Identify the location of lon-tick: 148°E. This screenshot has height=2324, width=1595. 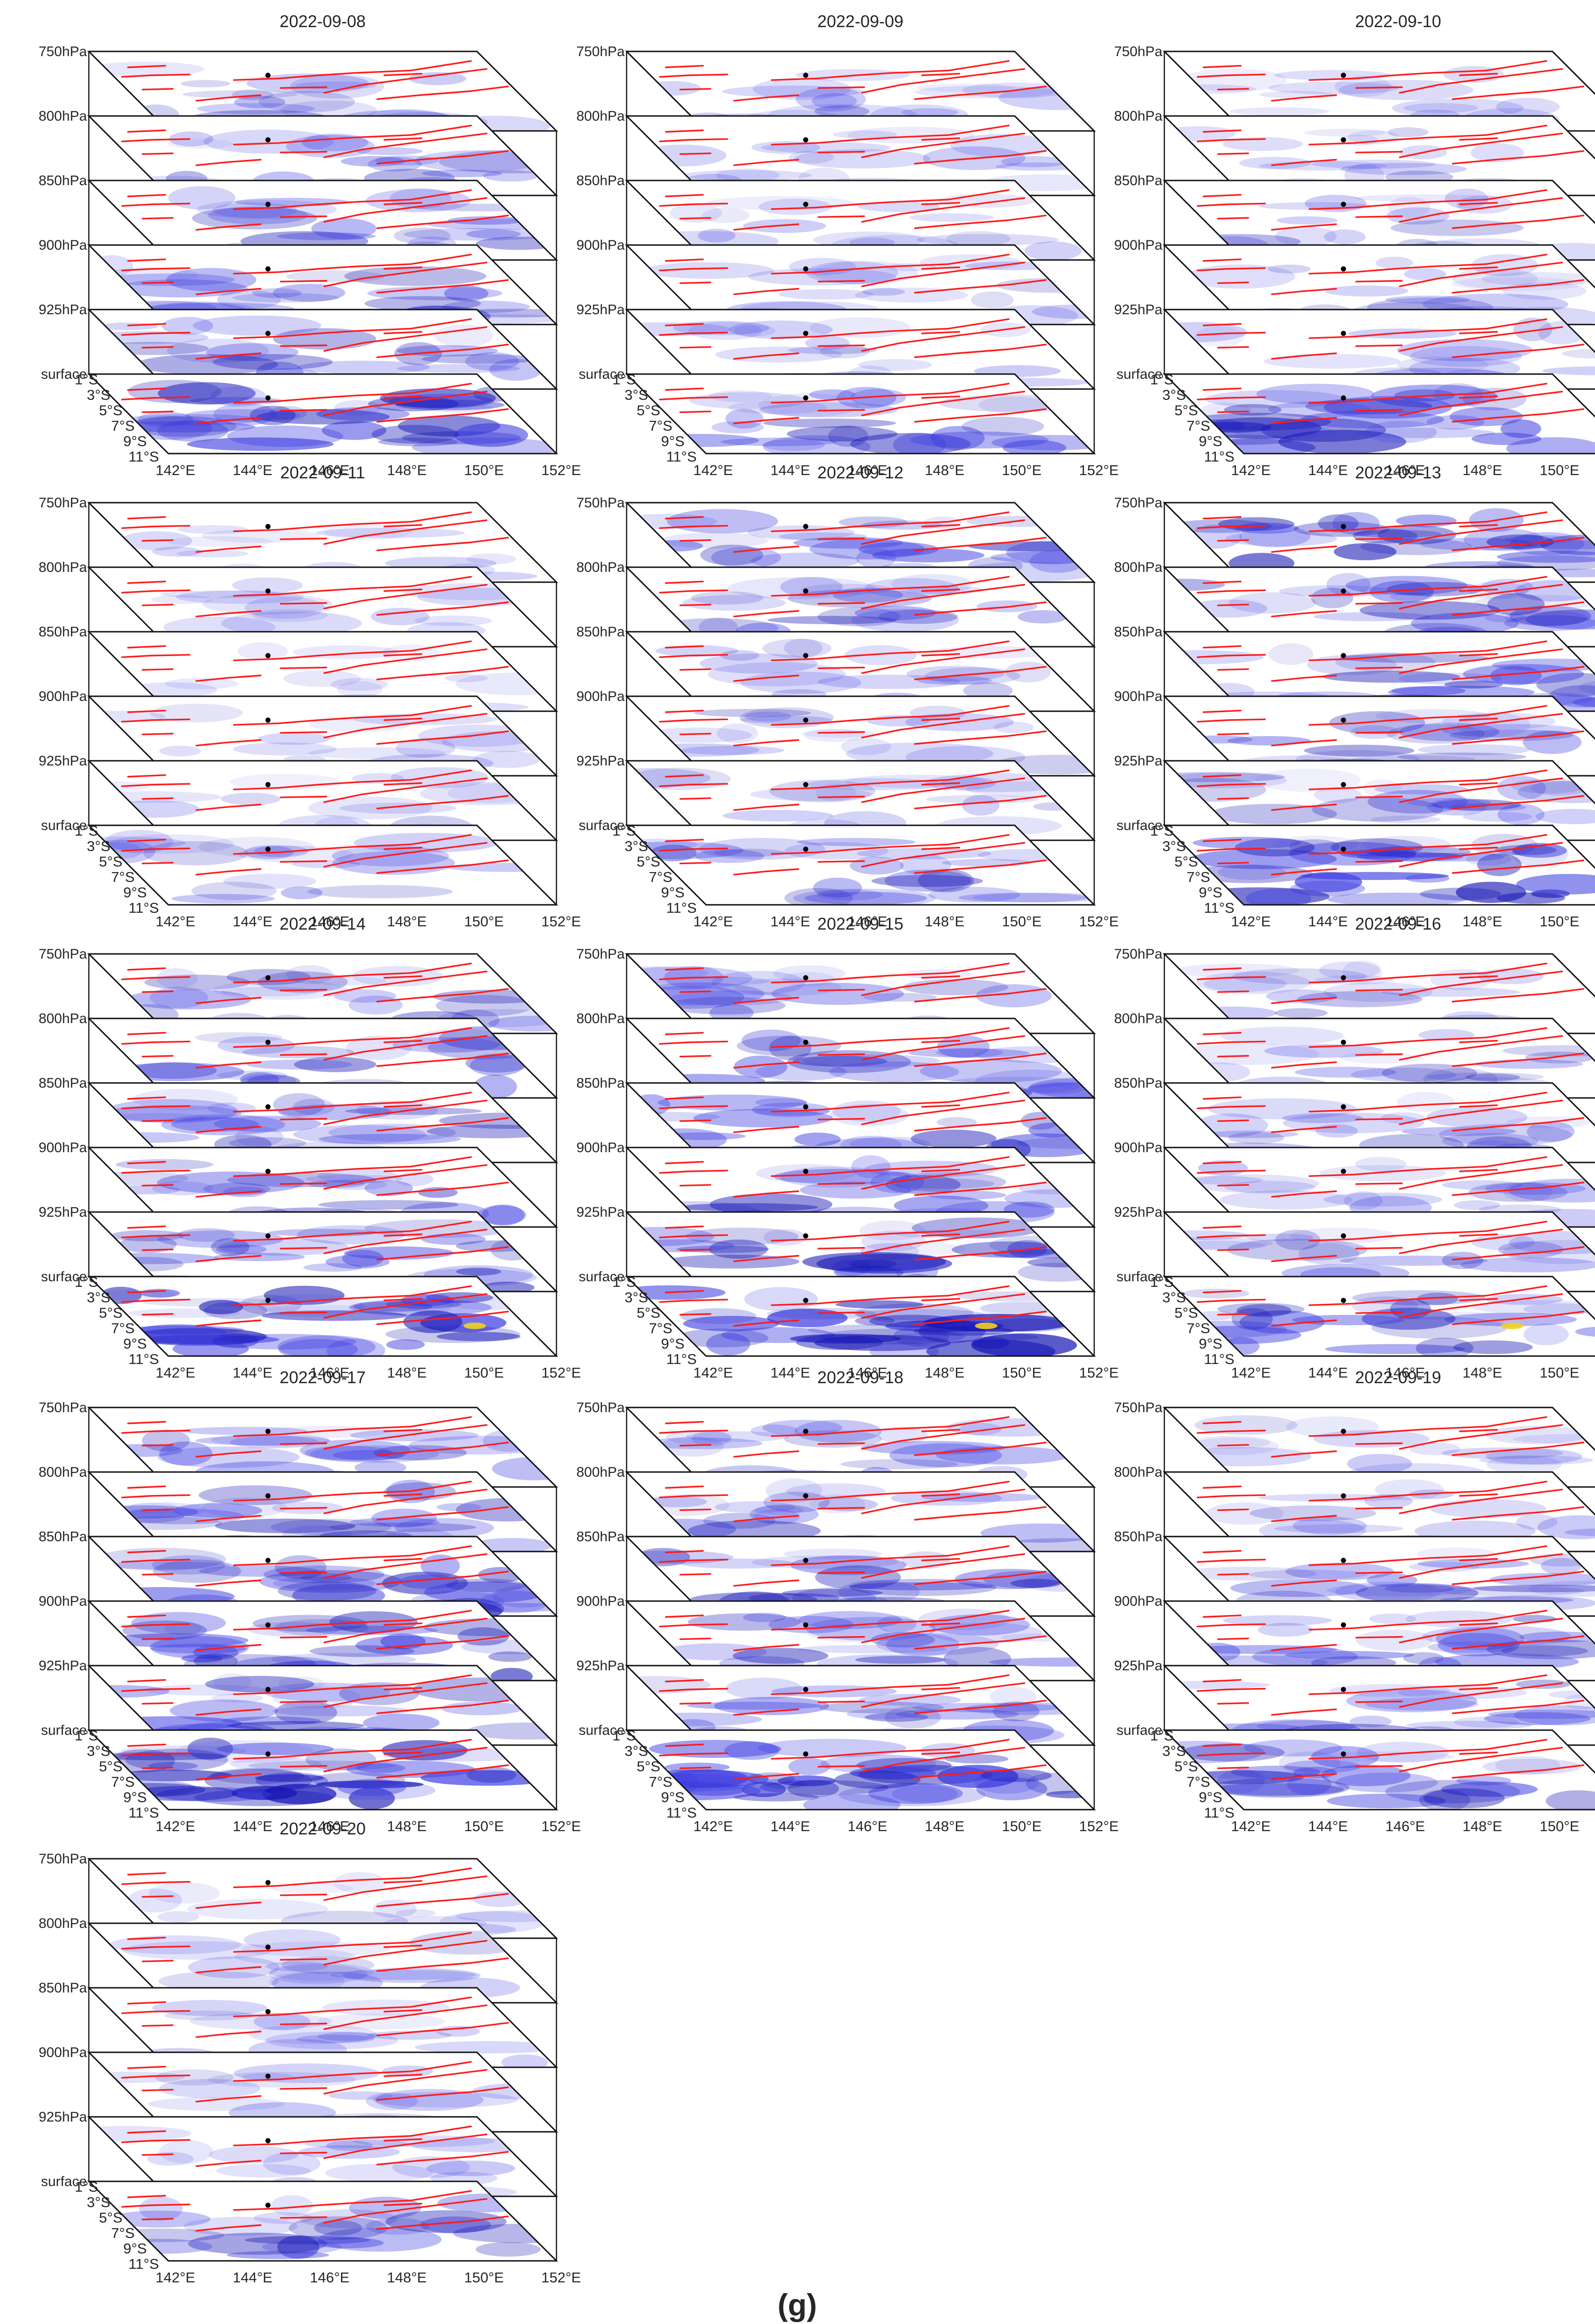
(407, 1372).